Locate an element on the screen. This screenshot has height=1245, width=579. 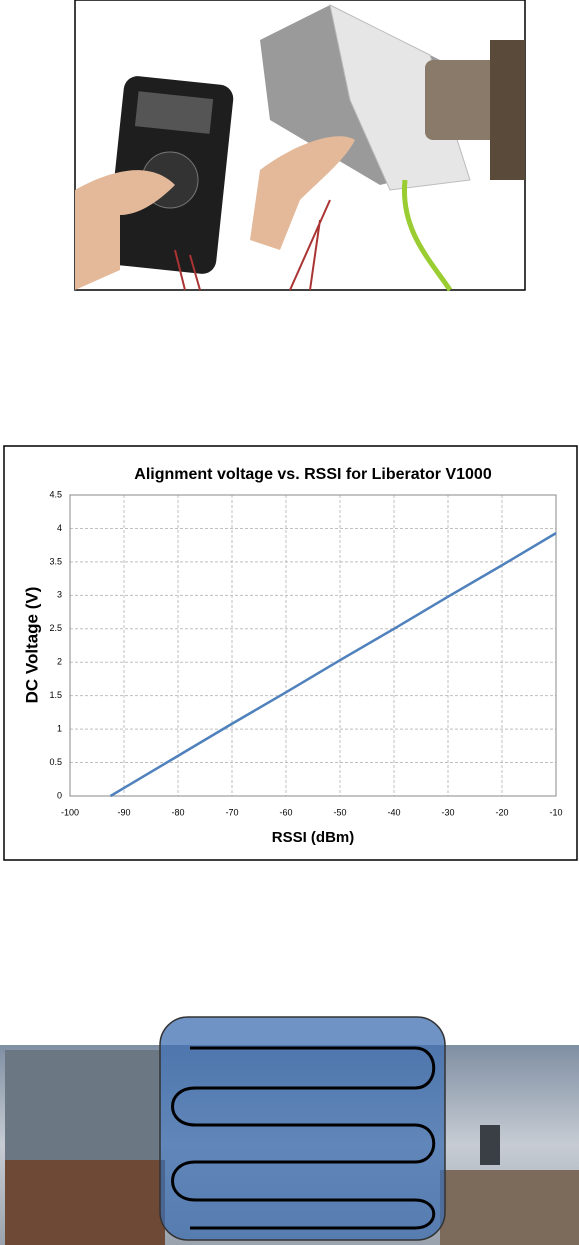
y-tick-label: 4.5 is located at coordinates (55, 494).